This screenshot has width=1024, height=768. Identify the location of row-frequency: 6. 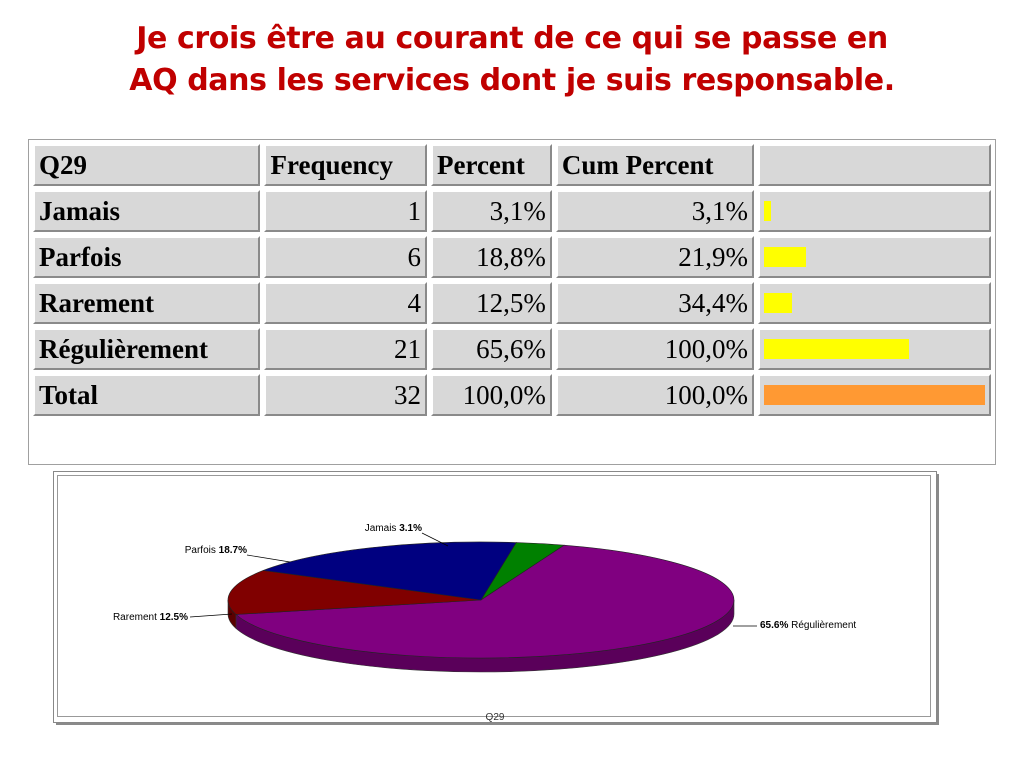
(345, 257).